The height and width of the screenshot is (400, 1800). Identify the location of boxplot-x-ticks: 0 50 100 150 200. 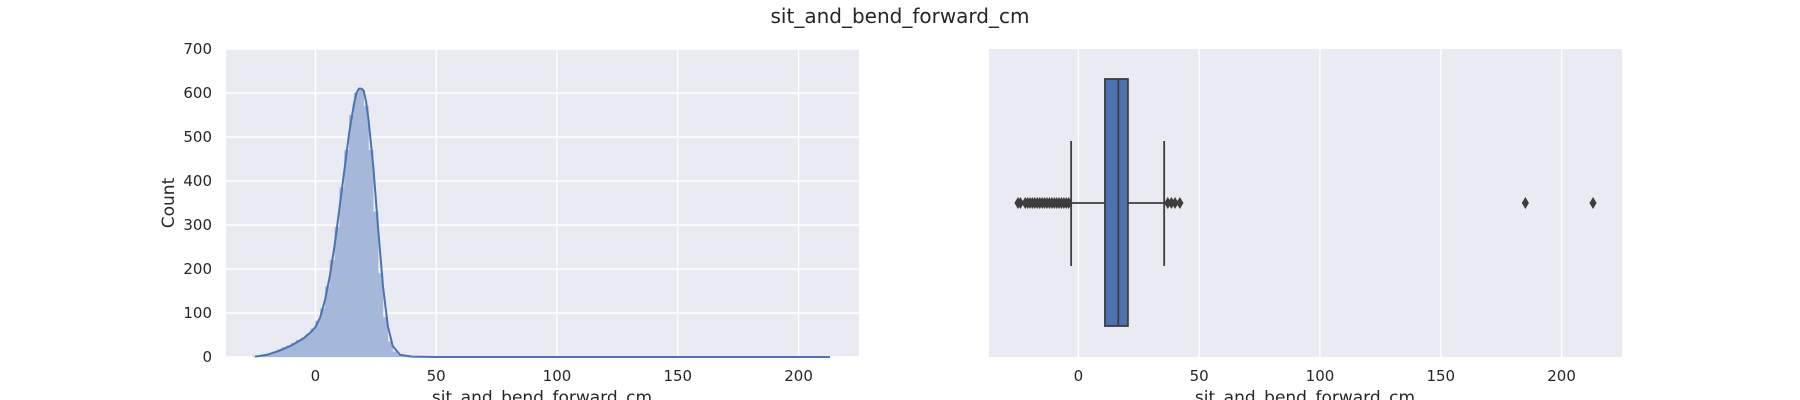
(1325, 376).